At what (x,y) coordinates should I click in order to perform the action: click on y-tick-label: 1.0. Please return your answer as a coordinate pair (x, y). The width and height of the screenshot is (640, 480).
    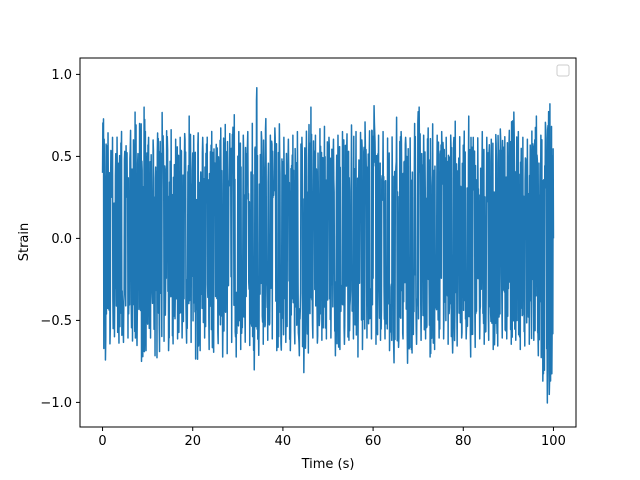
    Looking at the image, I should click on (61, 75).